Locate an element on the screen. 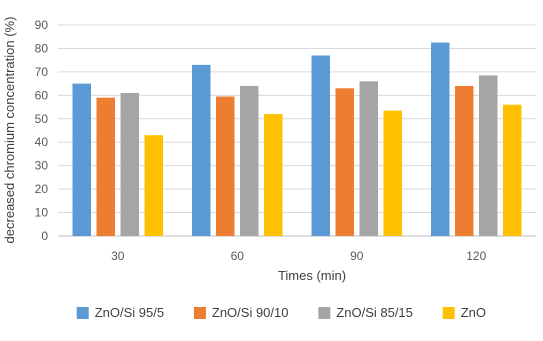  y-tick-labels: 0 10 20 30 40 50 60 70 80 90 is located at coordinates (42, 130).